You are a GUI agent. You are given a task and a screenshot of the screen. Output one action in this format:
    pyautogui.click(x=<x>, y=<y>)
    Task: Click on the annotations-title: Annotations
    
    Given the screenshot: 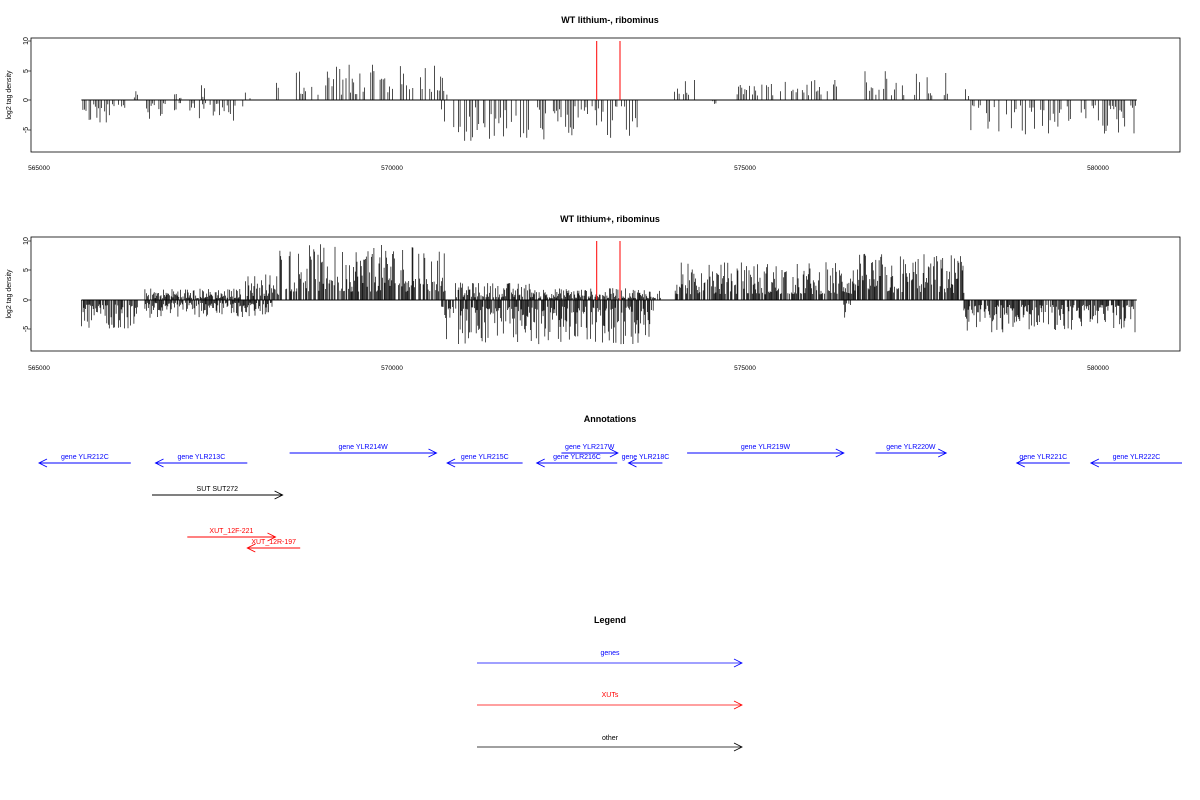 What is the action you would take?
    pyautogui.click(x=610, y=419)
    